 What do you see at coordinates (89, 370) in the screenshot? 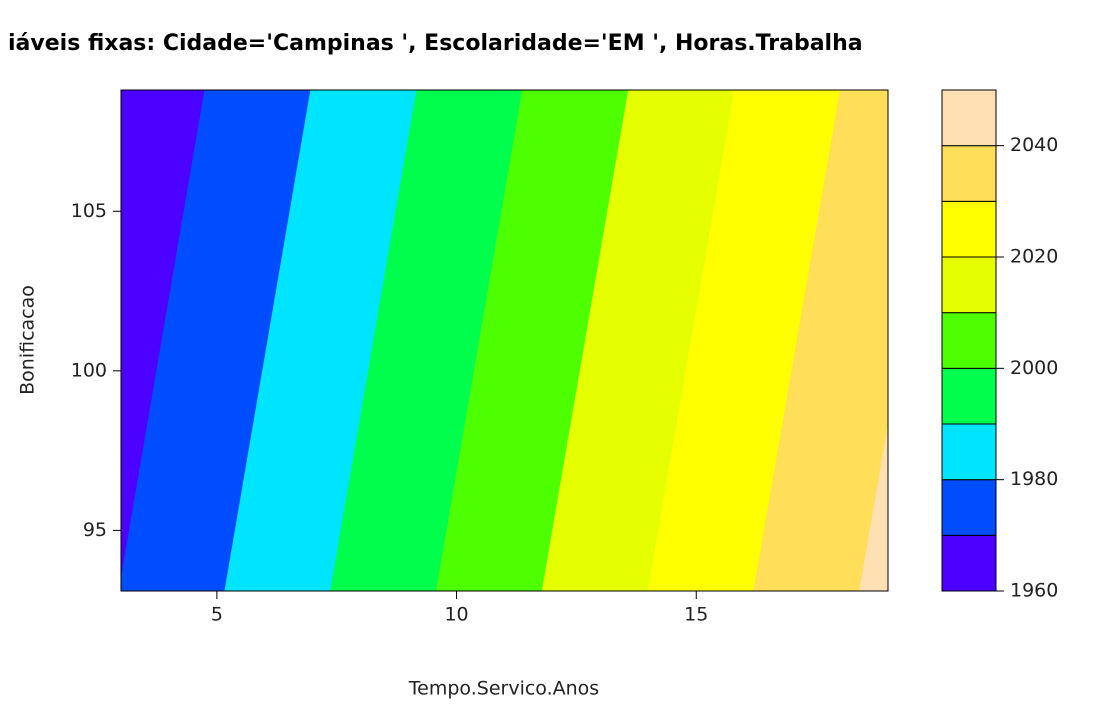
I see `y-tick-label: 100` at bounding box center [89, 370].